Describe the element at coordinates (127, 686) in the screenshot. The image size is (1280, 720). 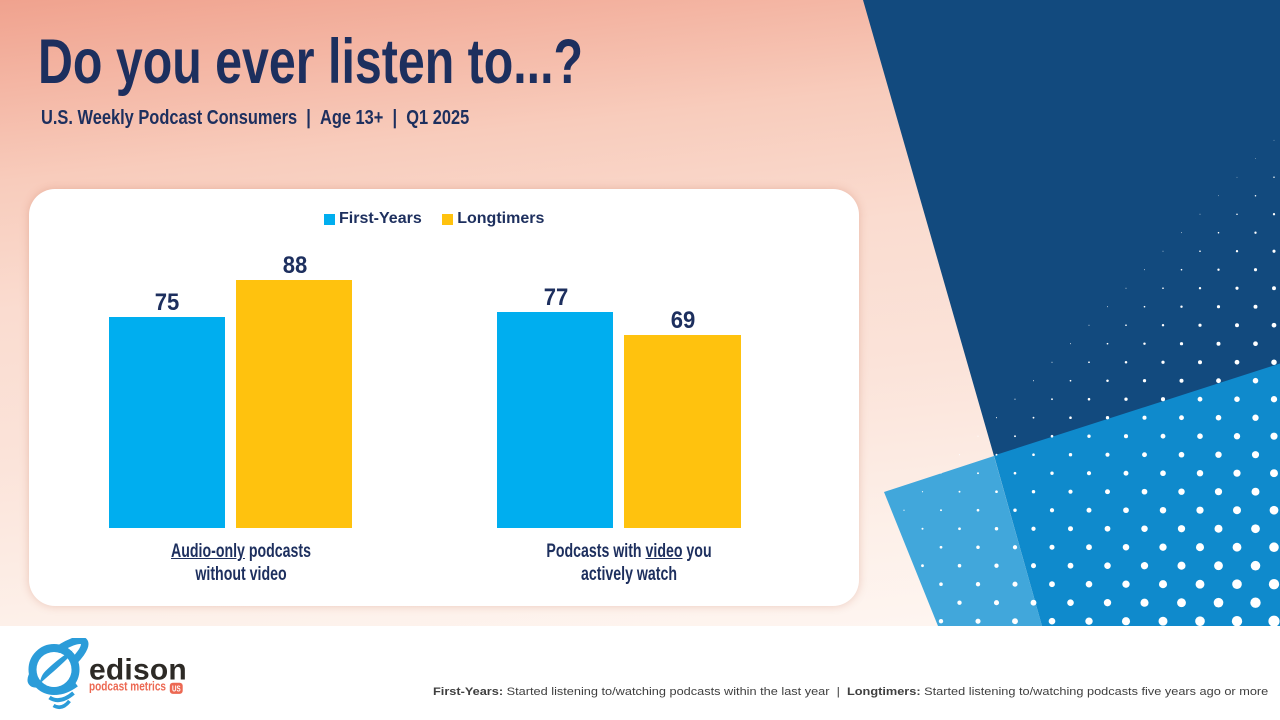
I see `svg-text: podcast metrics` at that location.